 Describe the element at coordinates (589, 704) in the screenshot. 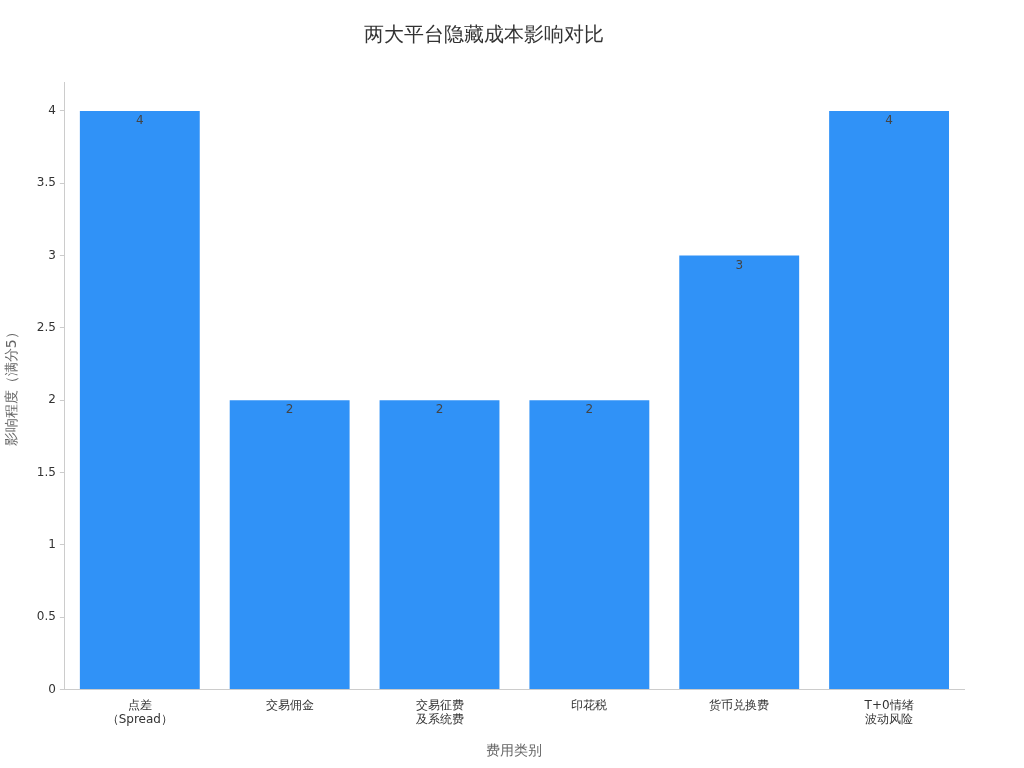

I see `x-tick-label: 印花税` at that location.